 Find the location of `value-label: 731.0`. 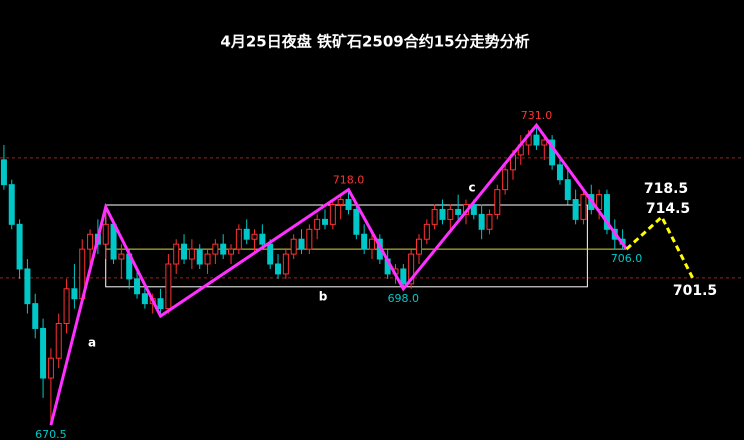

value-label: 731.0 is located at coordinates (537, 115).